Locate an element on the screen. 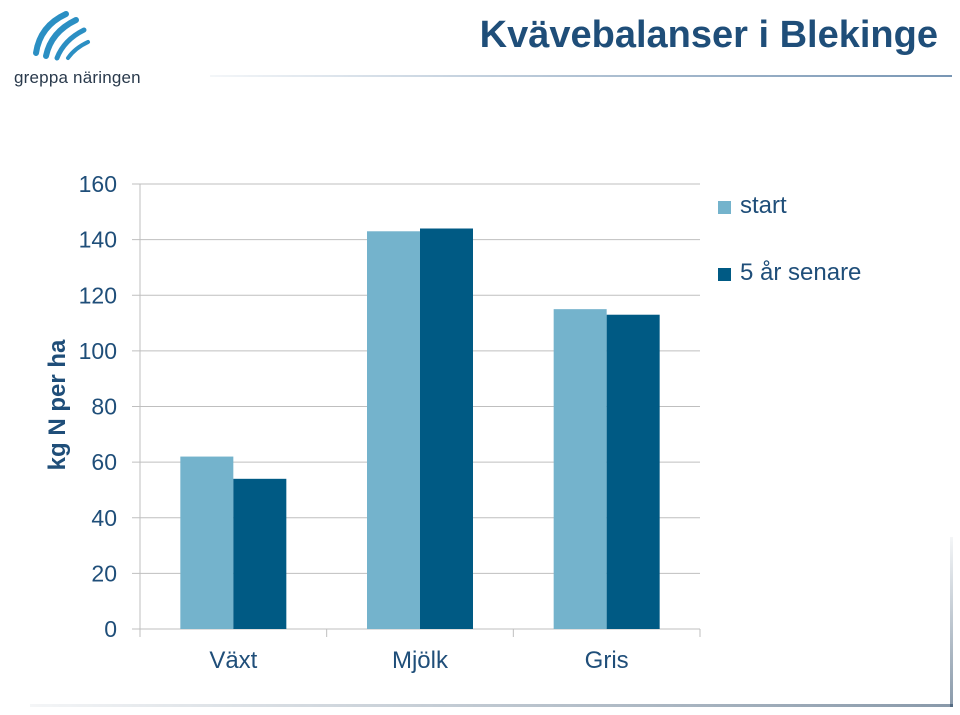  frame-shadow-bottom is located at coordinates (491, 705).